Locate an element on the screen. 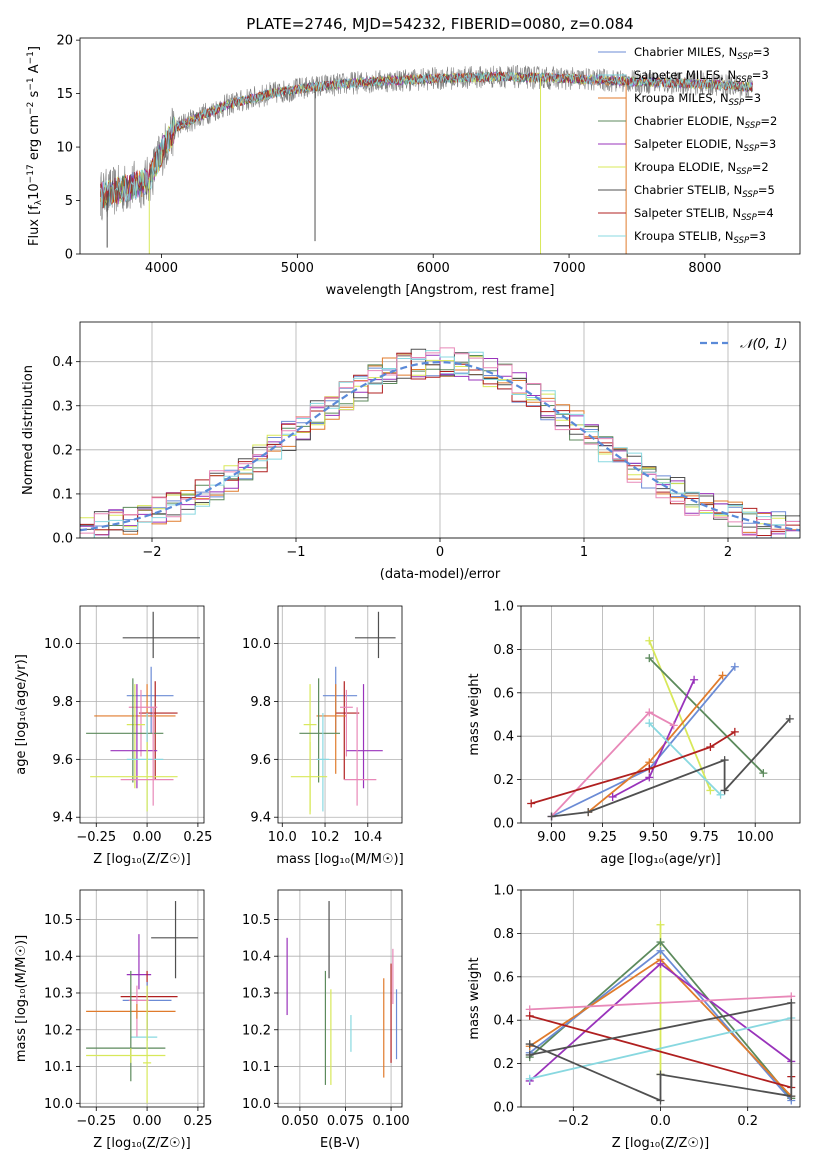 The image size is (819, 1170). legend-entry: Salpeter ELODIE, NSSP=3 is located at coordinates (705, 145).